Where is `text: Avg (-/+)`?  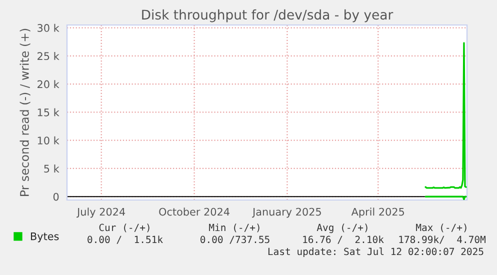 text: Avg (-/+) is located at coordinates (342, 229).